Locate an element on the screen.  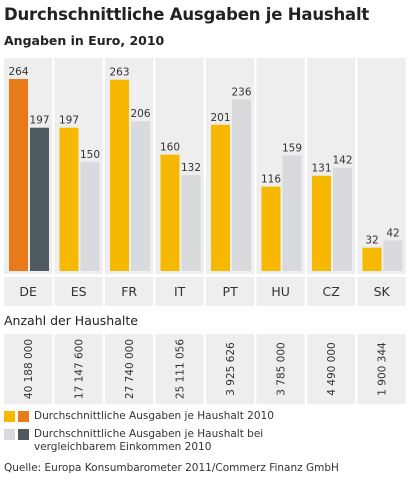
bar-comparable-it is located at coordinates (191, 223).